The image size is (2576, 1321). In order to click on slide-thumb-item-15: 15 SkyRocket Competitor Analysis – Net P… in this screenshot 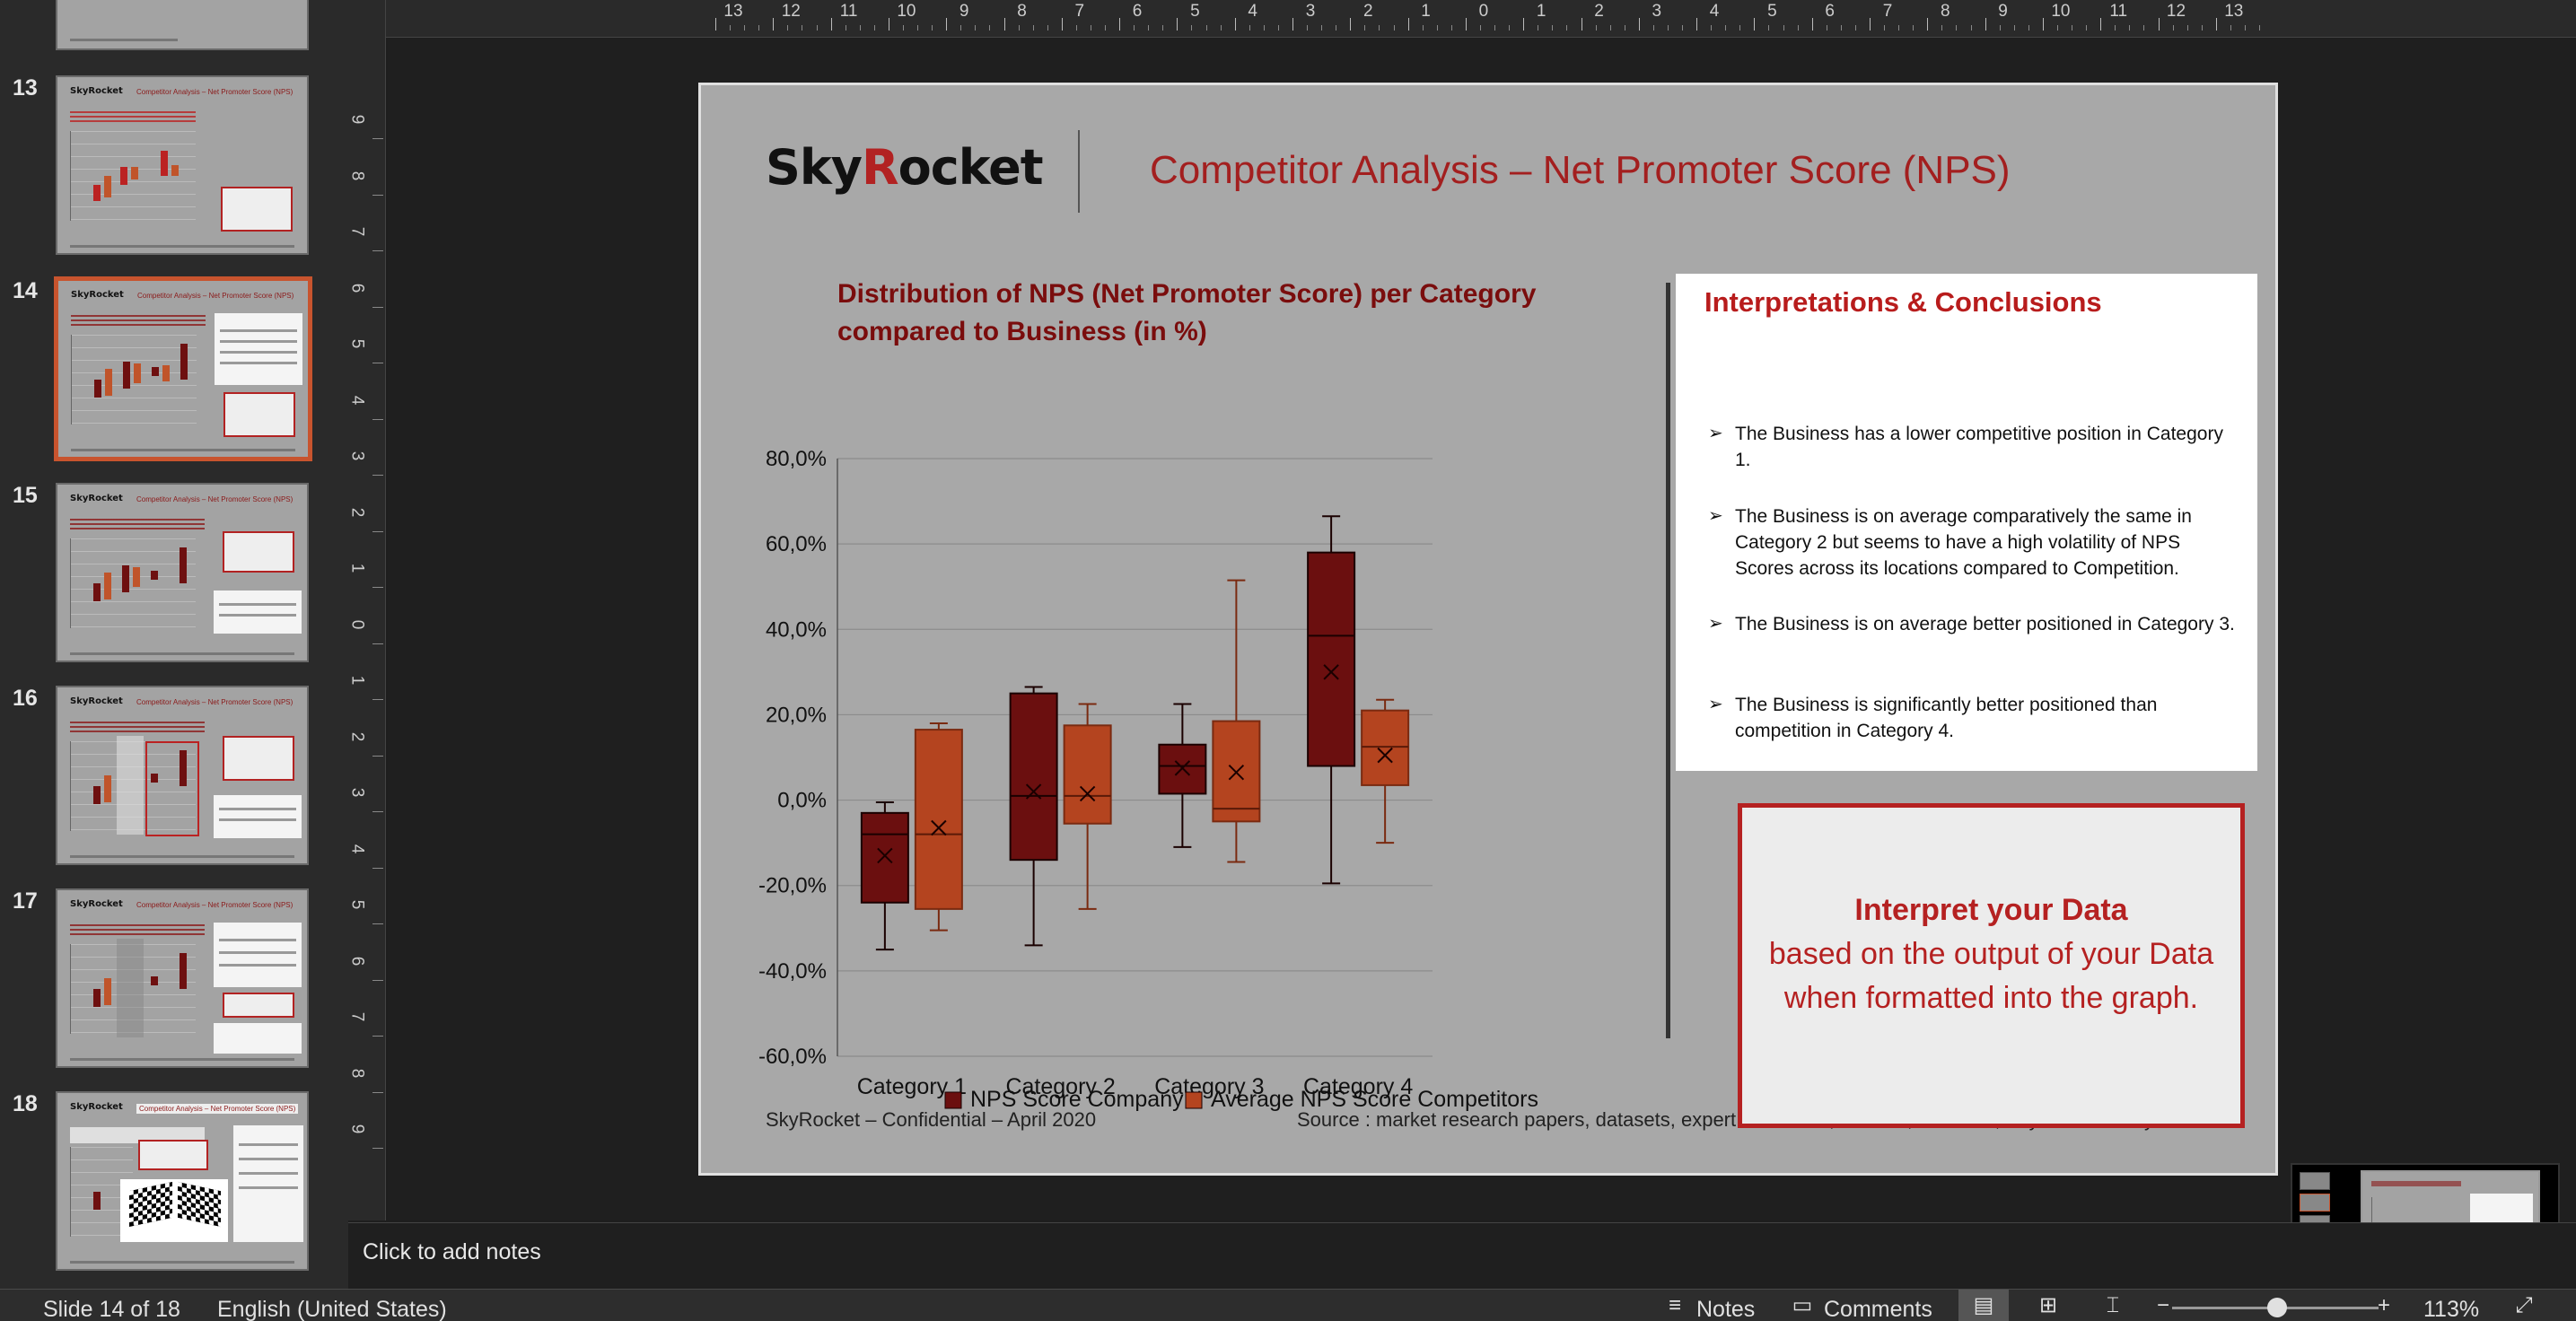, I will do `click(174, 577)`.